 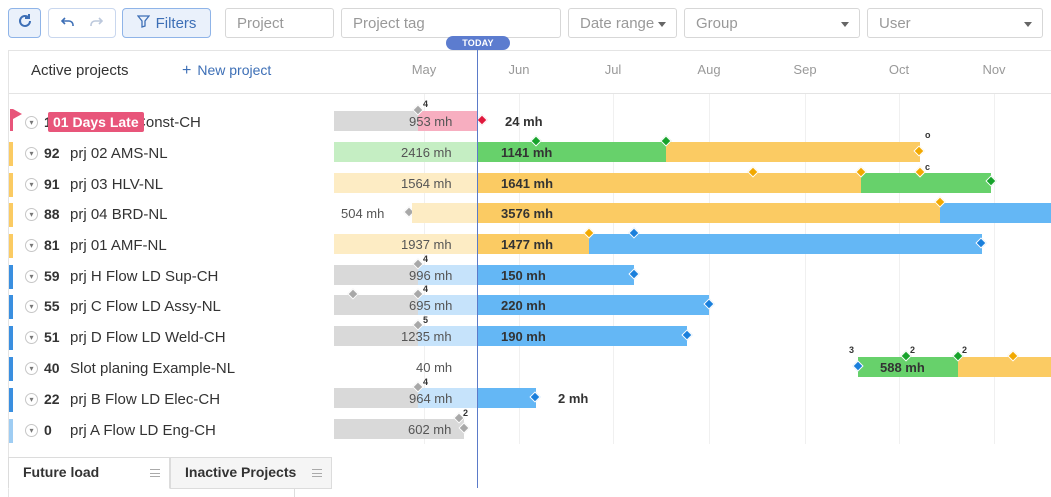 I want to click on priority: 91, so click(x=52, y=184).